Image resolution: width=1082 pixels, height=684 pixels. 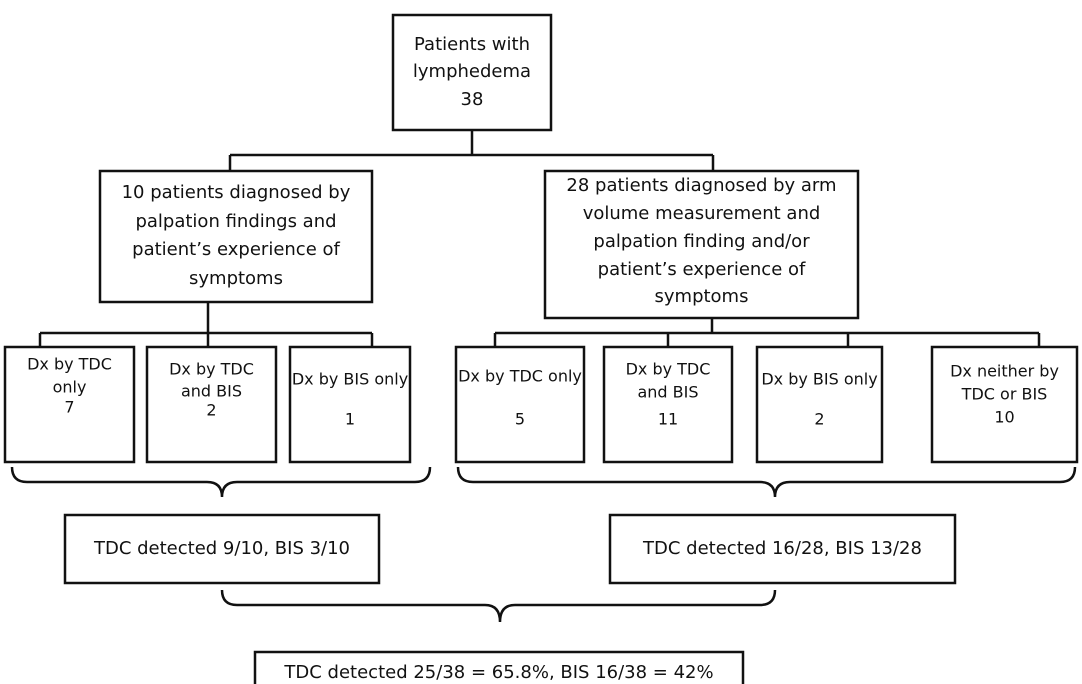 What do you see at coordinates (235, 221) in the screenshot?
I see `label: palpation findings and` at bounding box center [235, 221].